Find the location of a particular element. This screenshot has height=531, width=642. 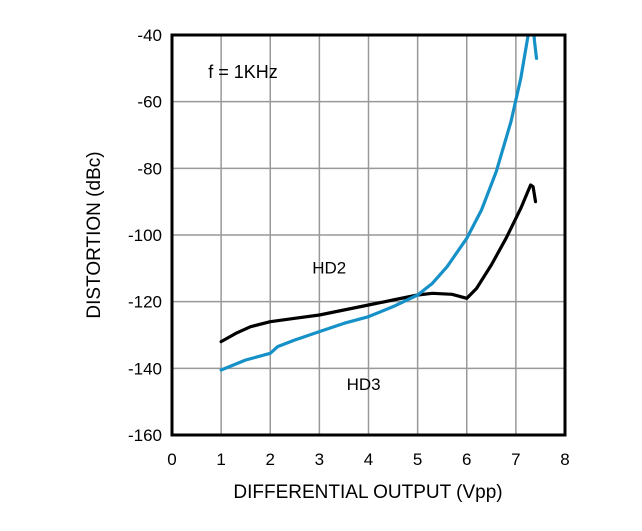

series-label-hd3: HD3 is located at coordinates (364, 384).